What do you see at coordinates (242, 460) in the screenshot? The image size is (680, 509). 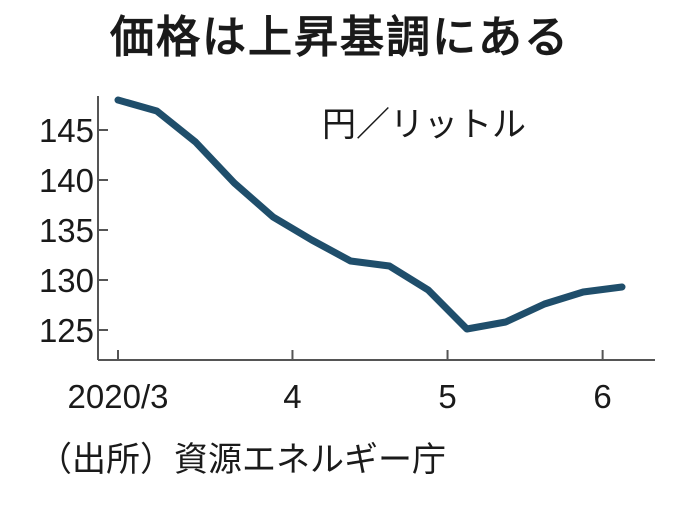 I see `source-note: （出所）資源エネルギー庁` at bounding box center [242, 460].